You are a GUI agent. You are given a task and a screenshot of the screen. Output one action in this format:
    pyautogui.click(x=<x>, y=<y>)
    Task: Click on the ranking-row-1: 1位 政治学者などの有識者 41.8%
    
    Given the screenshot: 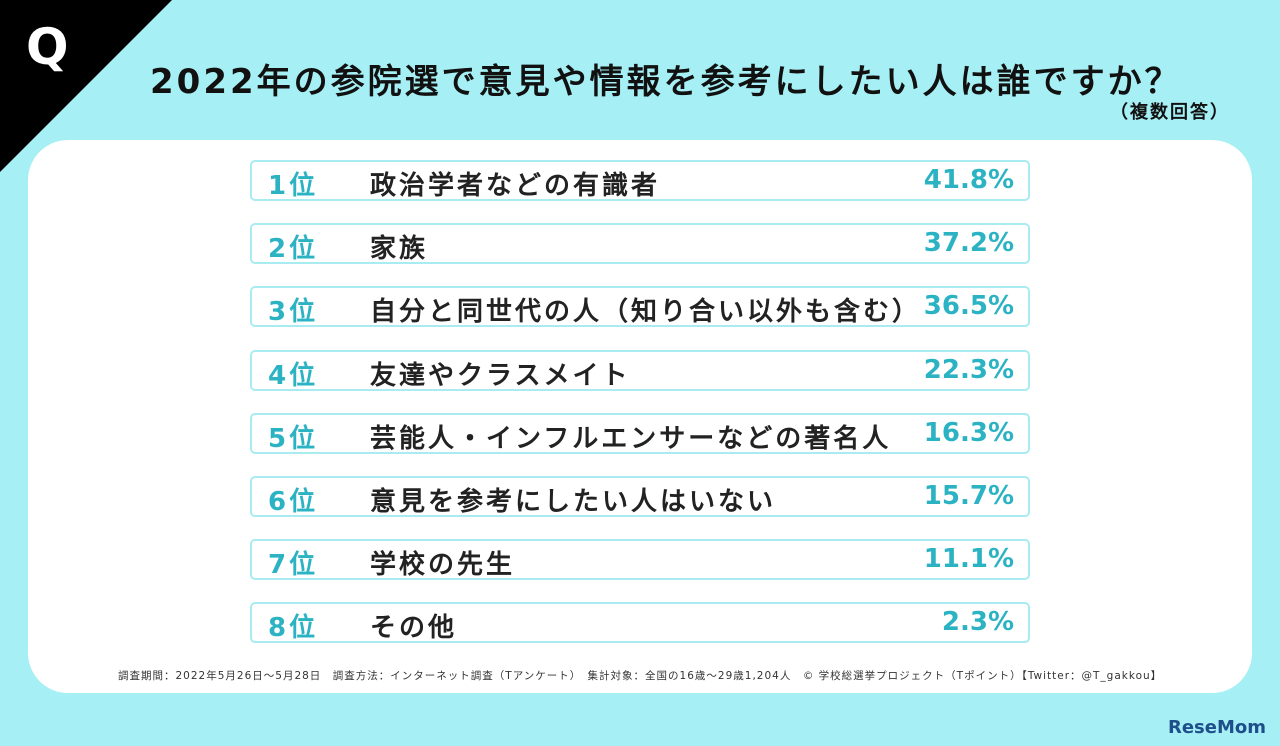 What is the action you would take?
    pyautogui.click(x=640, y=180)
    